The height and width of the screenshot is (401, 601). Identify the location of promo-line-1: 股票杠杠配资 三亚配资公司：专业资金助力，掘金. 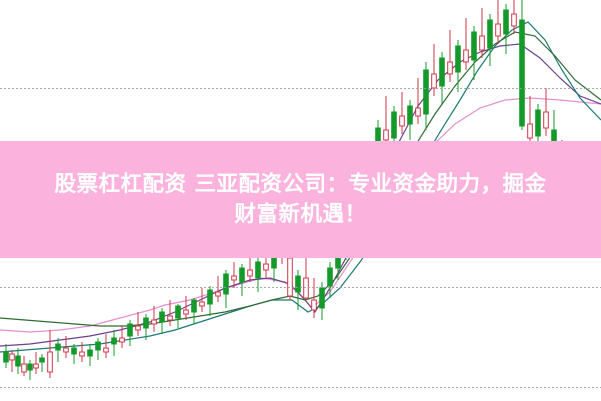
(300, 184).